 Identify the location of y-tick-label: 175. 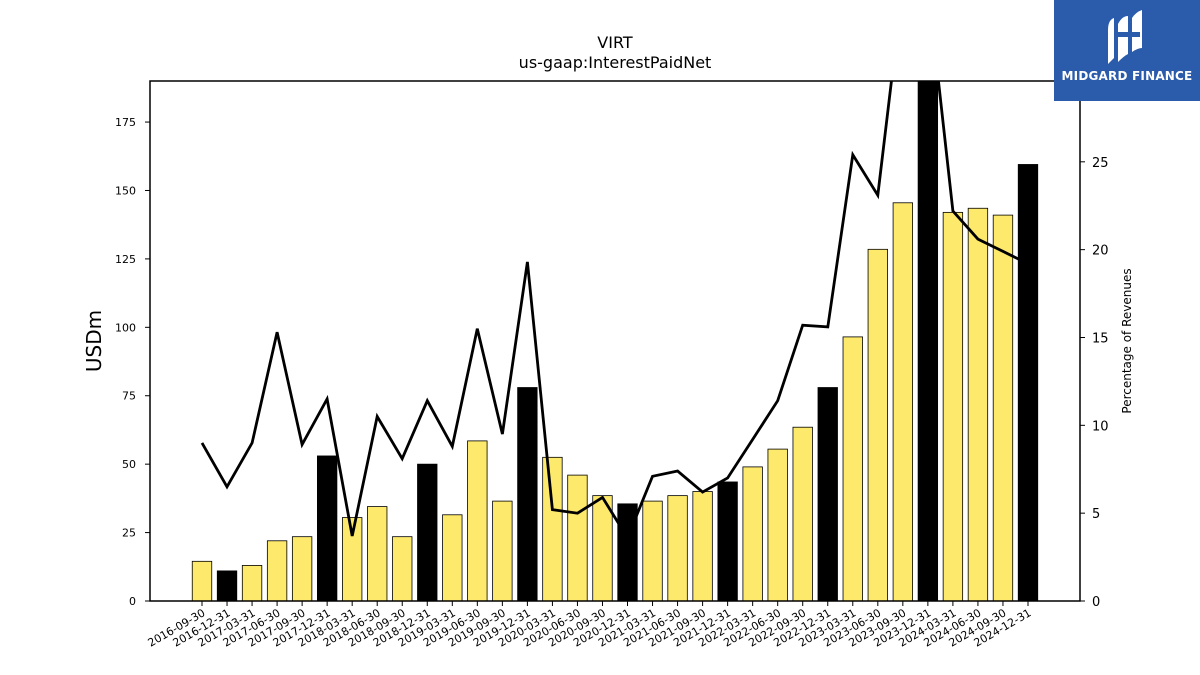
(125, 122).